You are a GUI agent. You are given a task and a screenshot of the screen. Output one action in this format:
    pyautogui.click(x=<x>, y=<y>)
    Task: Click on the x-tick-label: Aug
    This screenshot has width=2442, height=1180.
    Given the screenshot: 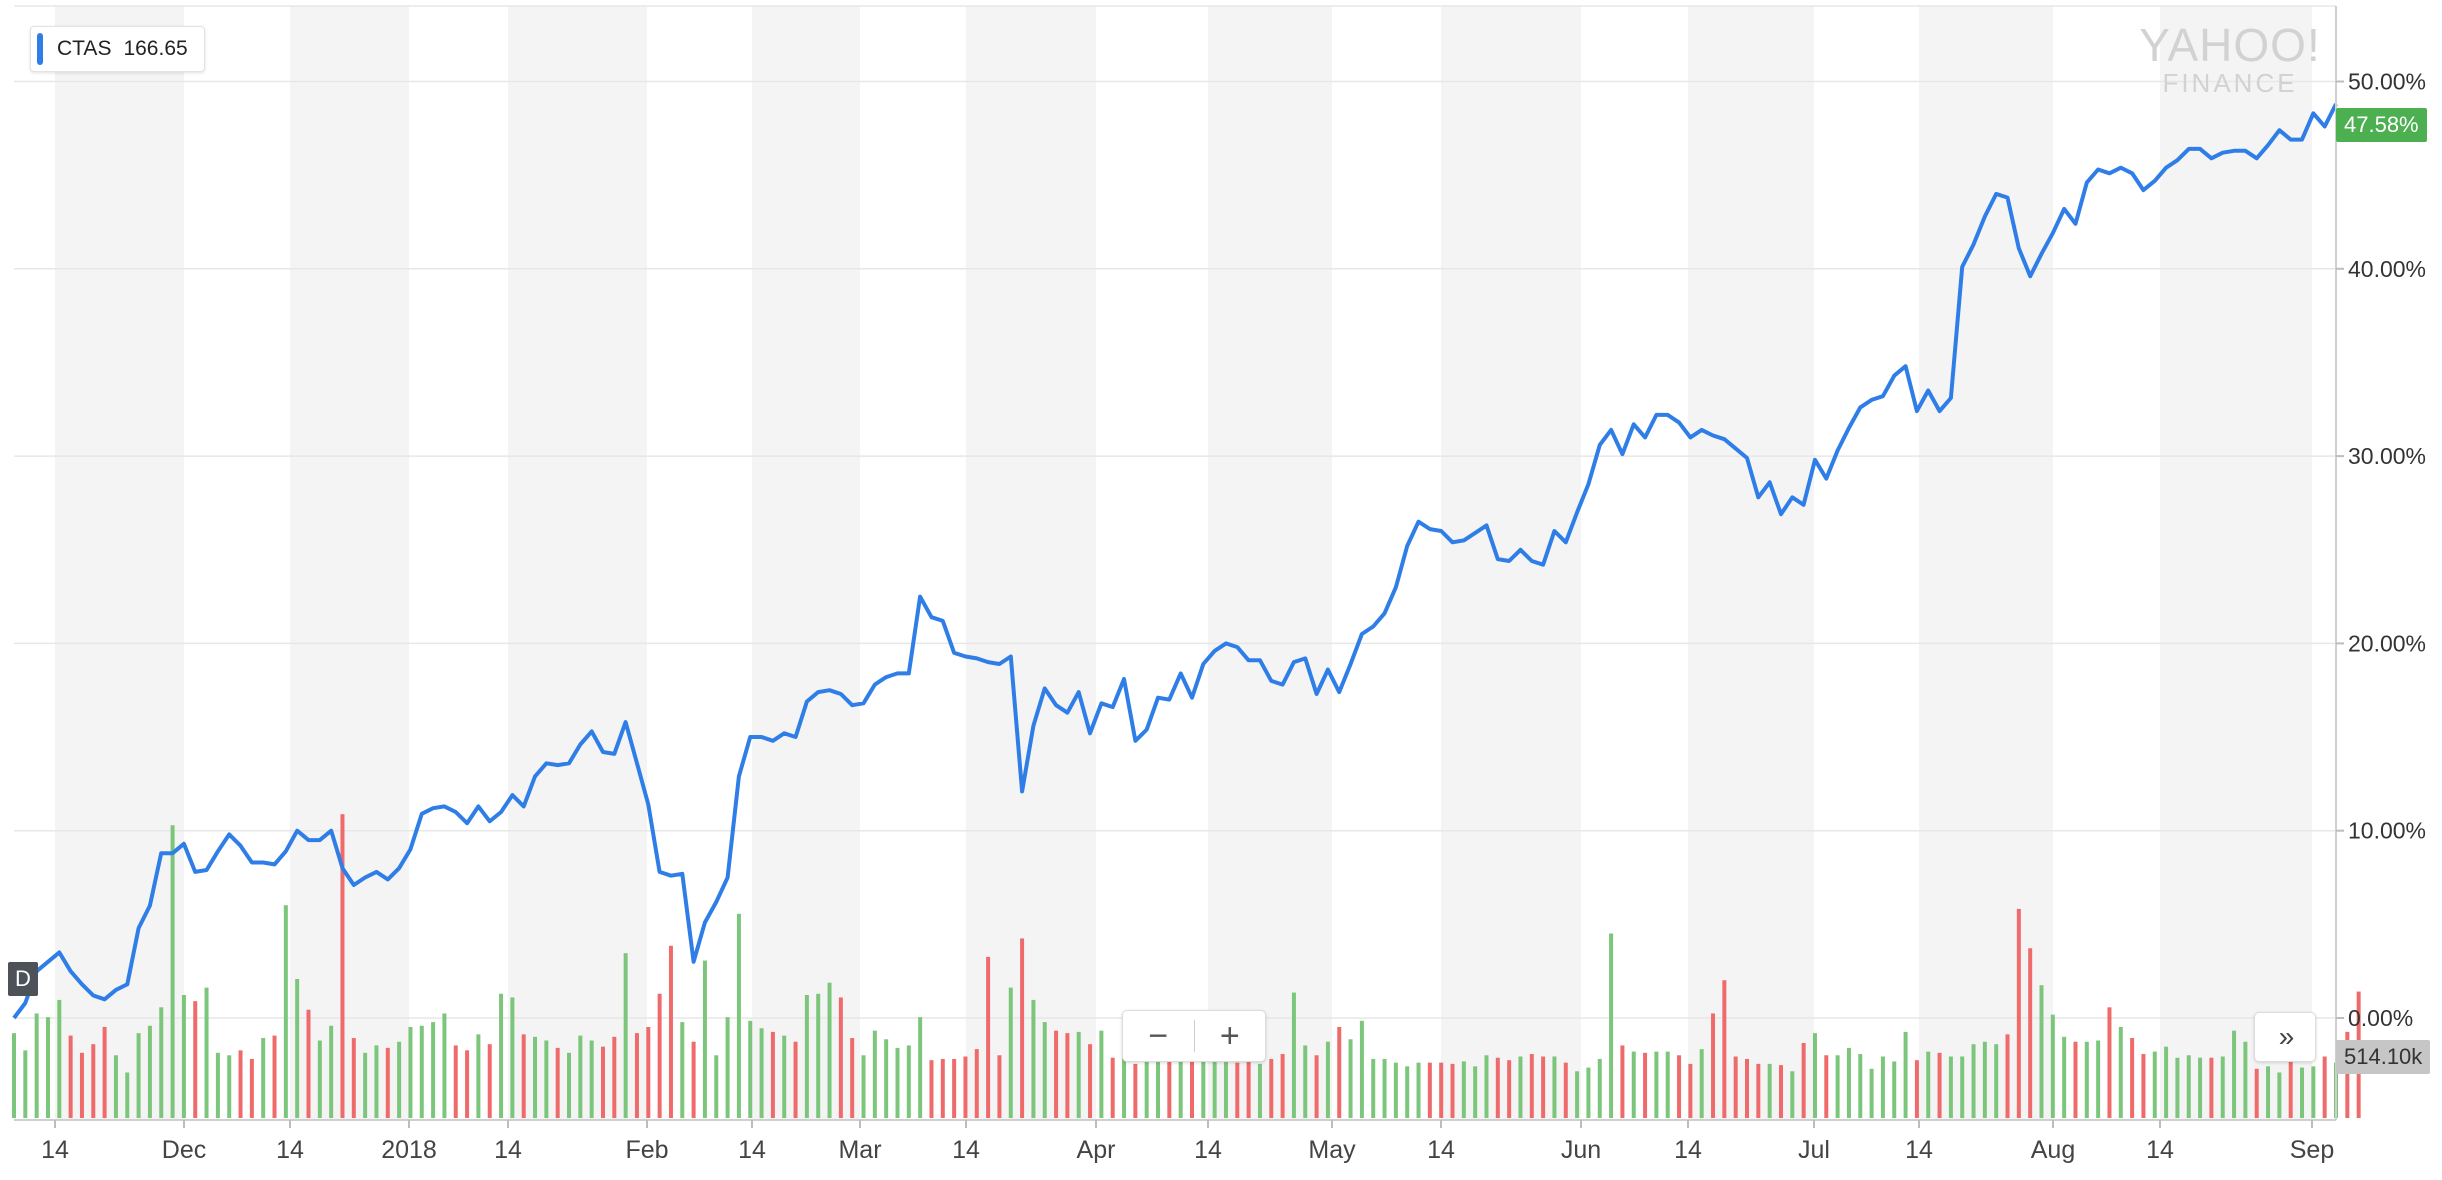 What is the action you would take?
    pyautogui.click(x=2053, y=1150)
    